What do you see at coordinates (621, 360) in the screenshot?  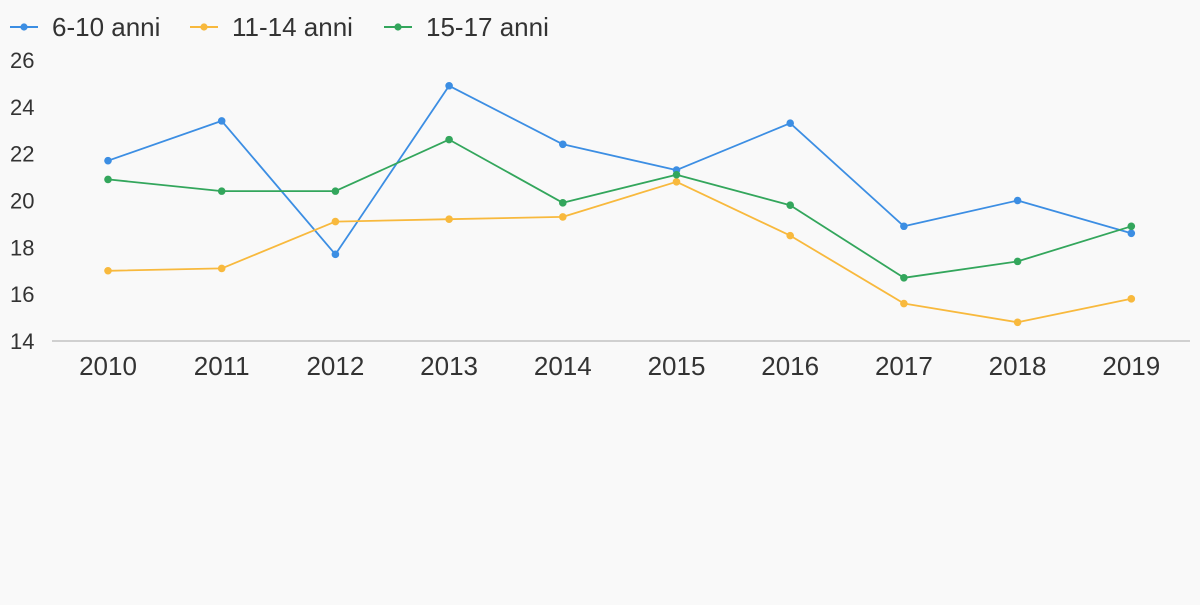 I see `x-axis: 2010 2011 2012 2013 2014 2015 2016 2017 2018 2019` at bounding box center [621, 360].